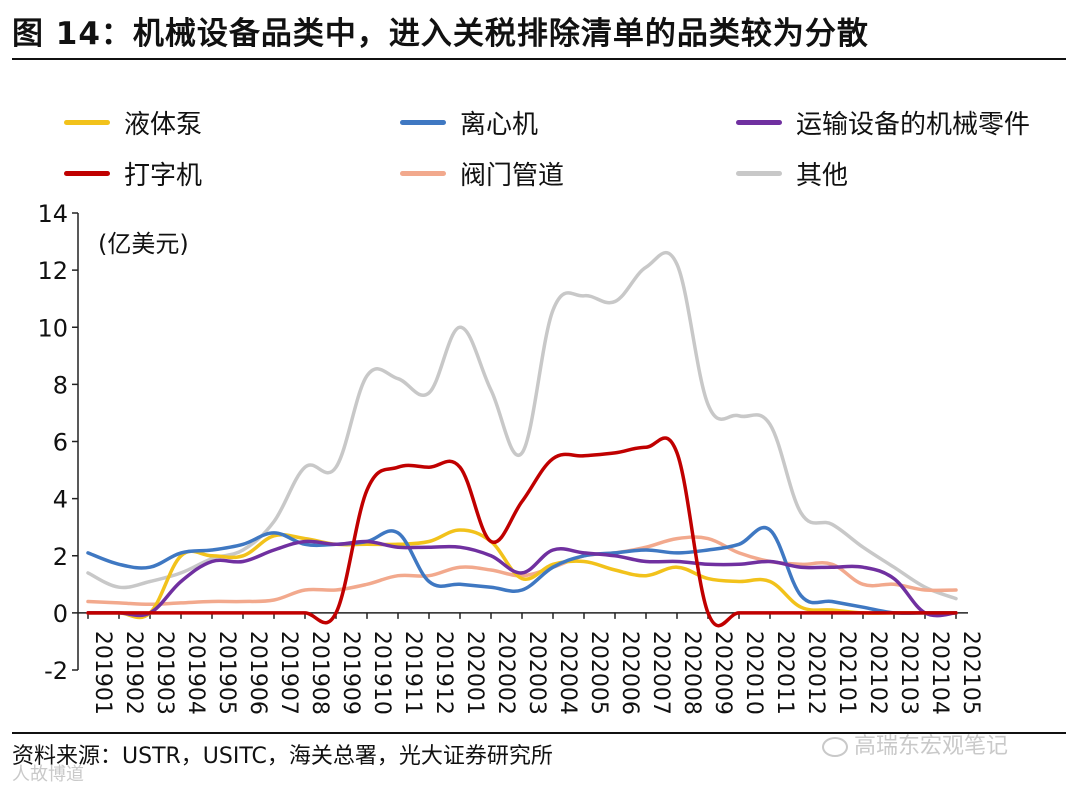 The width and height of the screenshot is (1080, 786). What do you see at coordinates (381, 673) in the screenshot?
I see `x-tick-label-9: 201910` at bounding box center [381, 673].